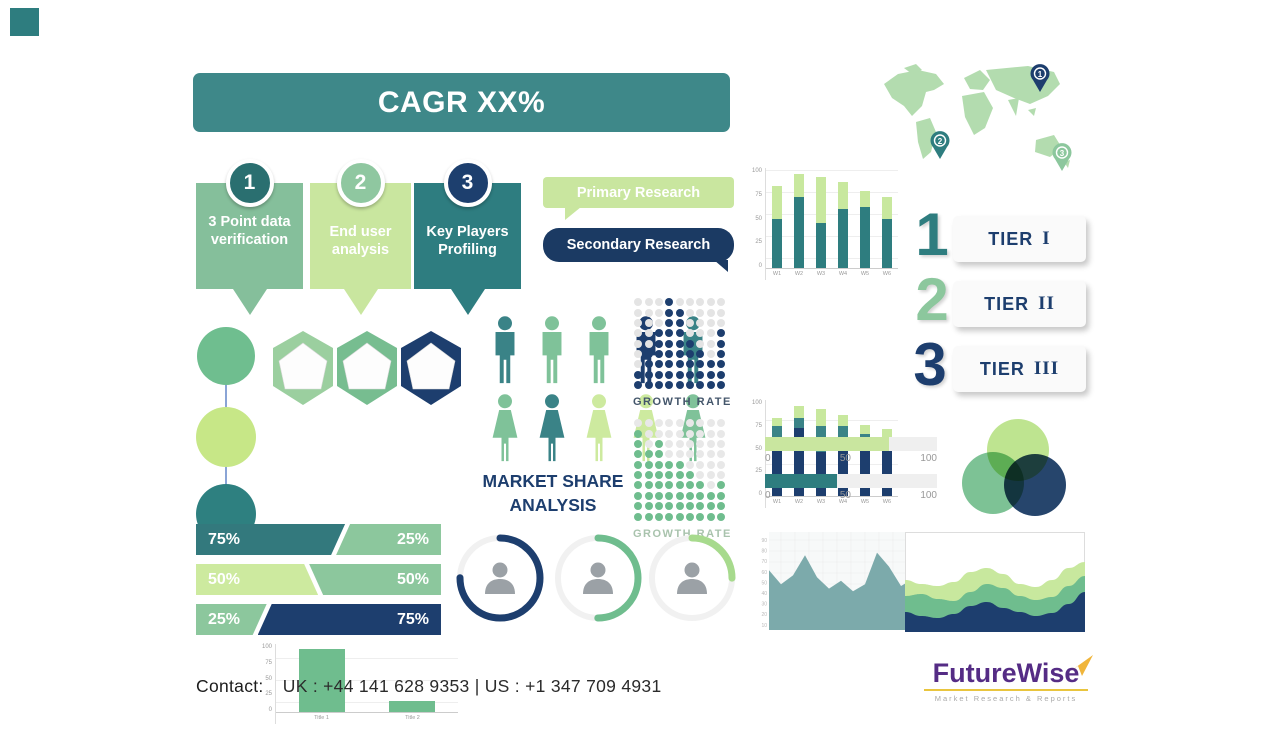  What do you see at coordinates (1011, 238) in the screenshot?
I see `tier-1-label: TIER` at bounding box center [1011, 238].